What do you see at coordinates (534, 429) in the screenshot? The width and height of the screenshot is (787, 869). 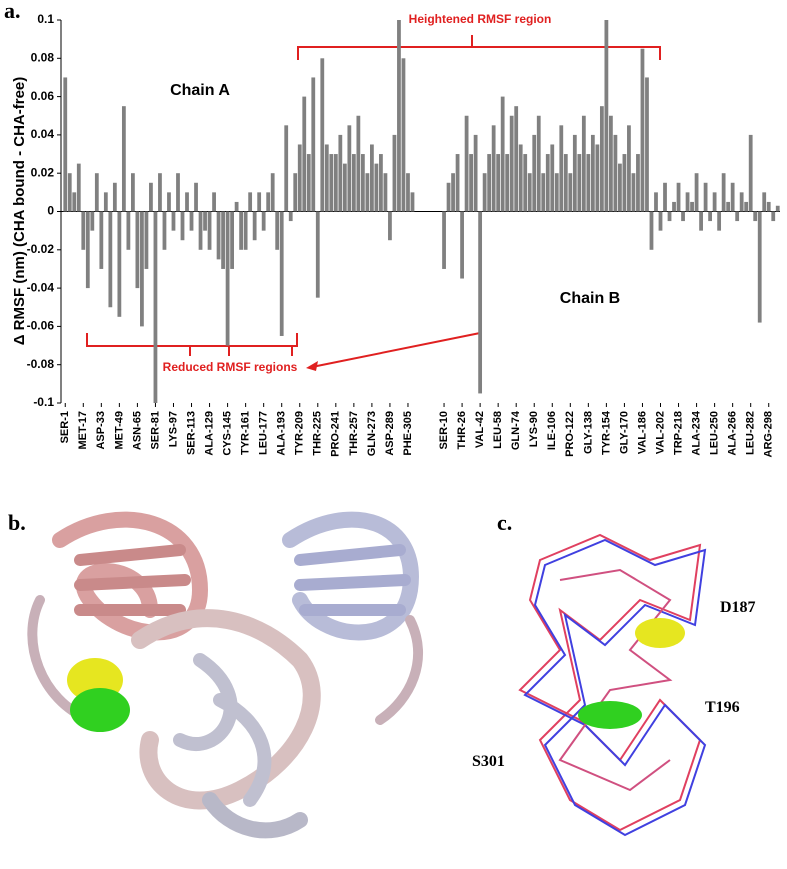 I see `x-tick-label: LYS-90` at bounding box center [534, 429].